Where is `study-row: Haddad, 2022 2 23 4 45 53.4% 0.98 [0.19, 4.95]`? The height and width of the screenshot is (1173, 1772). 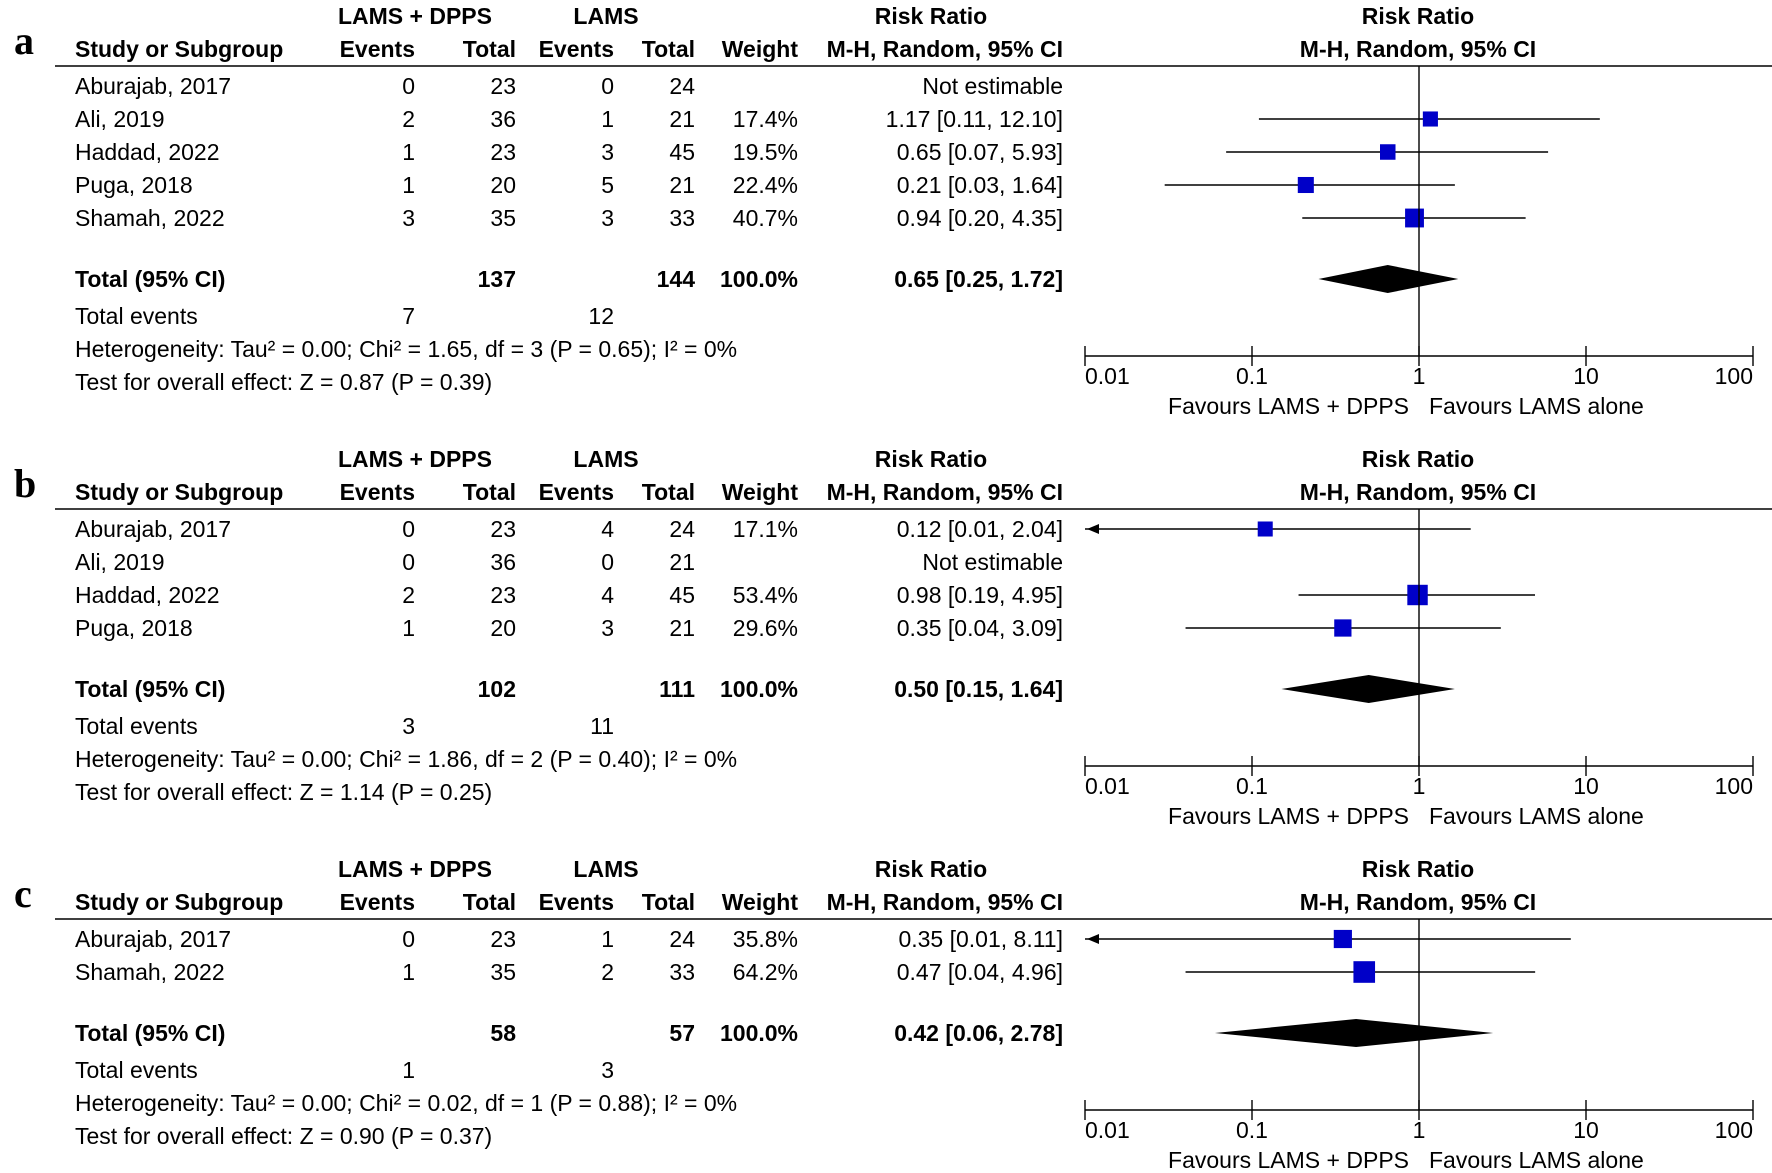
study-row: Haddad, 2022 2 23 4 45 53.4% 0.98 [0.19, 4.95] is located at coordinates (805, 595).